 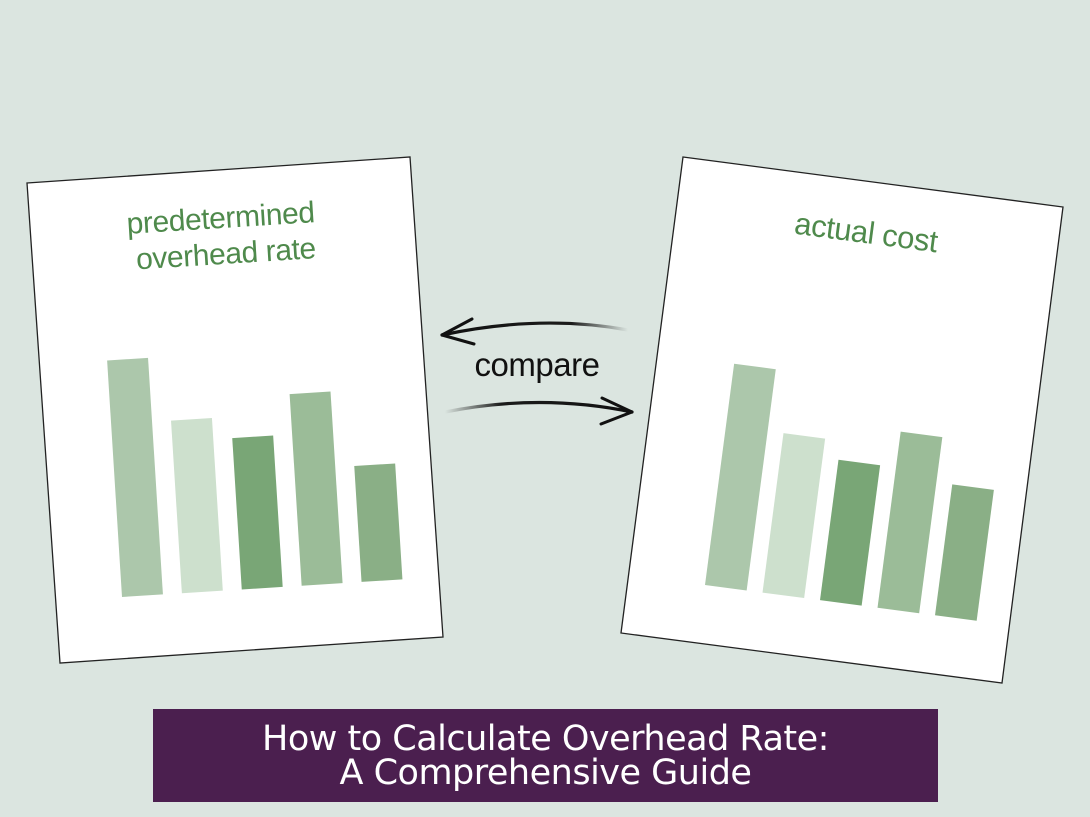 I want to click on compare-connector: compare, so click(x=537, y=371).